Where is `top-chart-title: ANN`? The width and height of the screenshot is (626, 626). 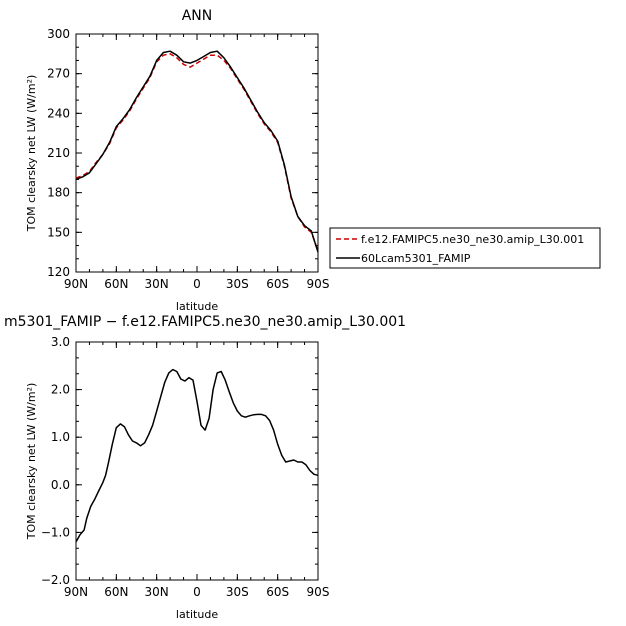 top-chart-title: ANN is located at coordinates (197, 16).